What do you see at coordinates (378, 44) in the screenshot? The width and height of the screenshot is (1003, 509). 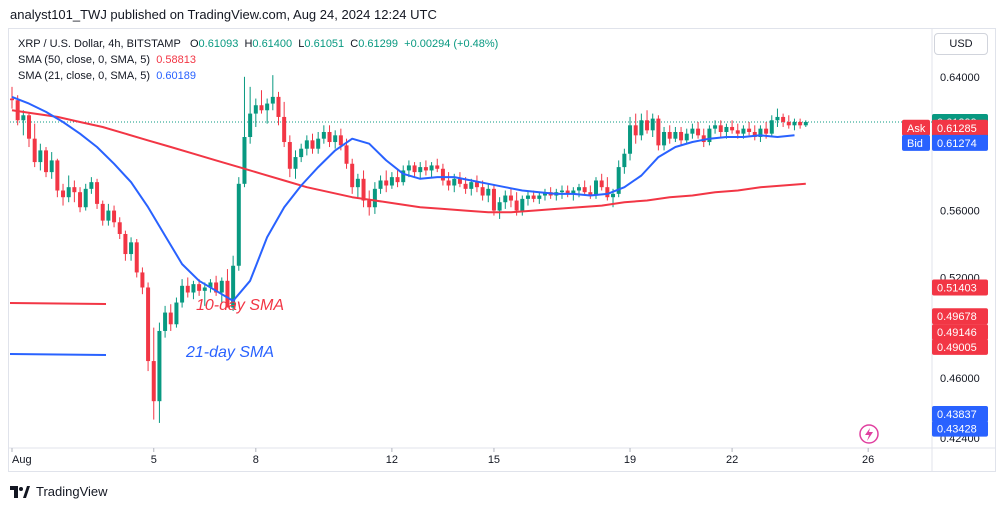 I see `close-value: 0.61299` at bounding box center [378, 44].